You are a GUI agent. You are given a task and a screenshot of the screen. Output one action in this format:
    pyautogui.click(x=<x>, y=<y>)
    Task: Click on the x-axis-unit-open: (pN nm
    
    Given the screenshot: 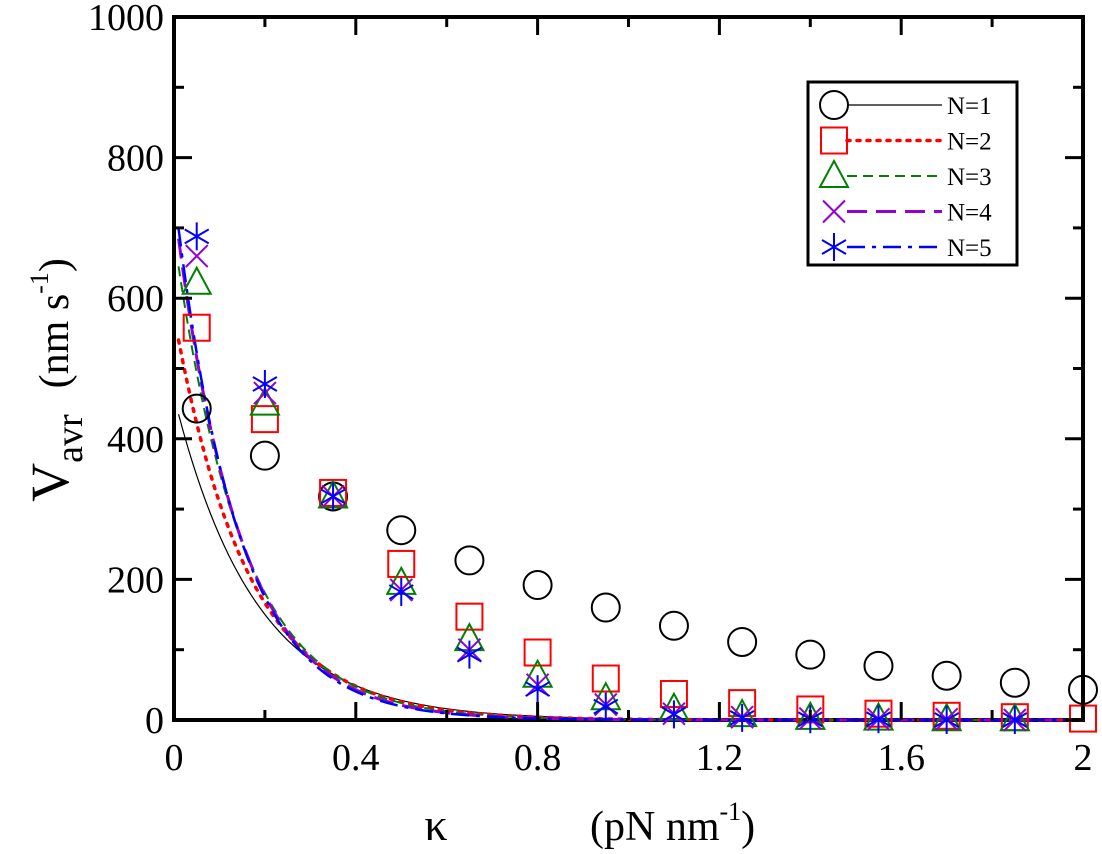 What is the action you would take?
    pyautogui.click(x=655, y=827)
    